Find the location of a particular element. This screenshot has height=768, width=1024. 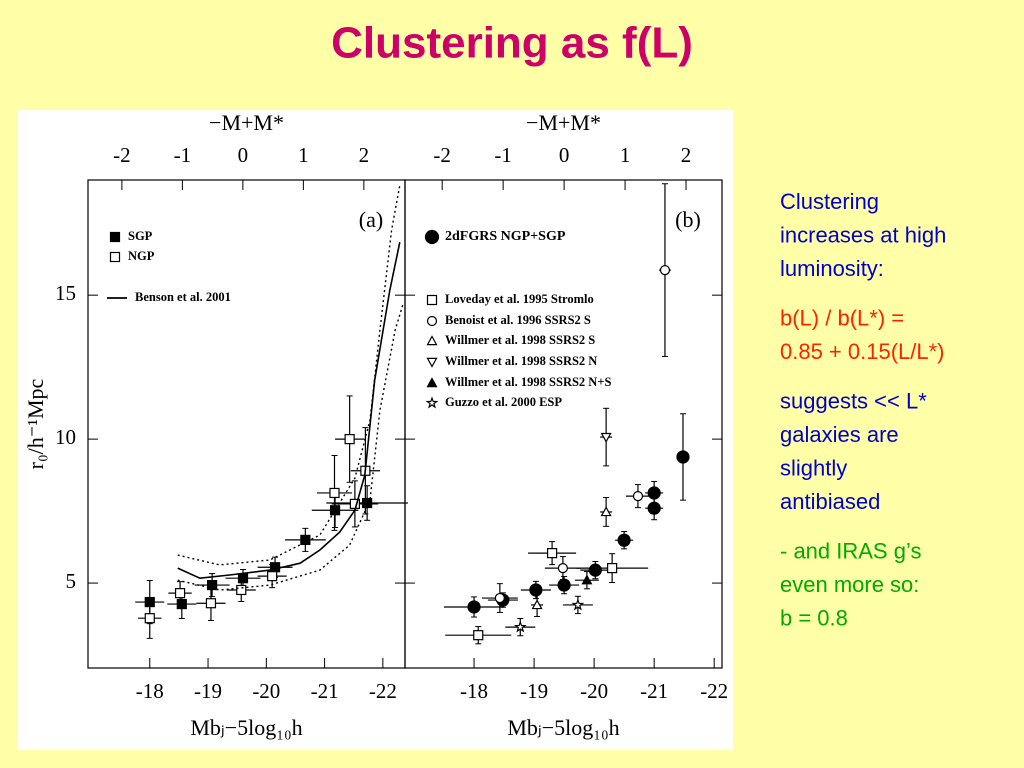

slide-title: Clustering as f(L) is located at coordinates (512, 43).